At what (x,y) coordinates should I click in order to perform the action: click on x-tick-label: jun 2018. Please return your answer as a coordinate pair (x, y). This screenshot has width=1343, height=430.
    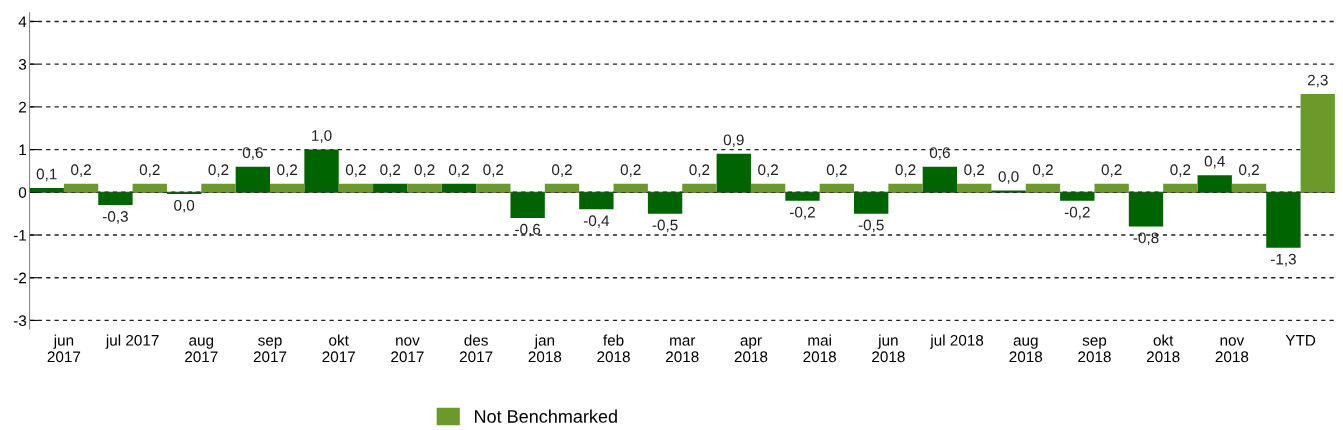
    Looking at the image, I should click on (888, 348).